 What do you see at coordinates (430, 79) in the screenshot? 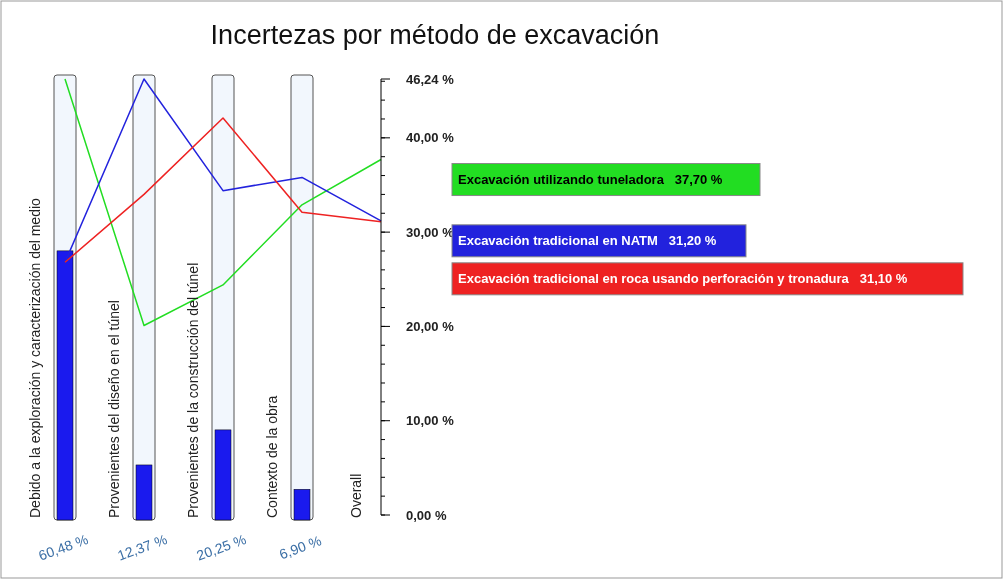
I see `y-tick-label: 46,24 %` at bounding box center [430, 79].